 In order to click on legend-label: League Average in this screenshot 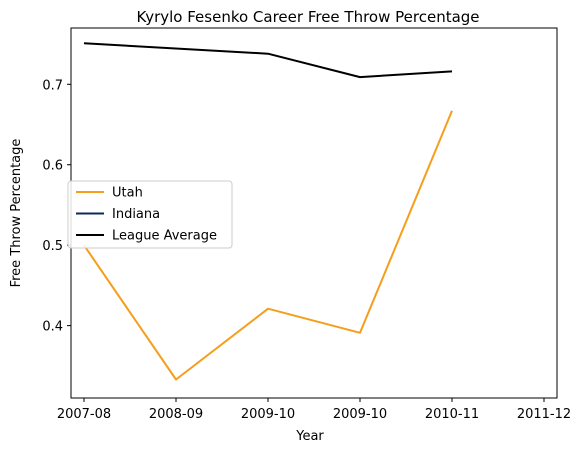, I will do `click(164, 236)`.